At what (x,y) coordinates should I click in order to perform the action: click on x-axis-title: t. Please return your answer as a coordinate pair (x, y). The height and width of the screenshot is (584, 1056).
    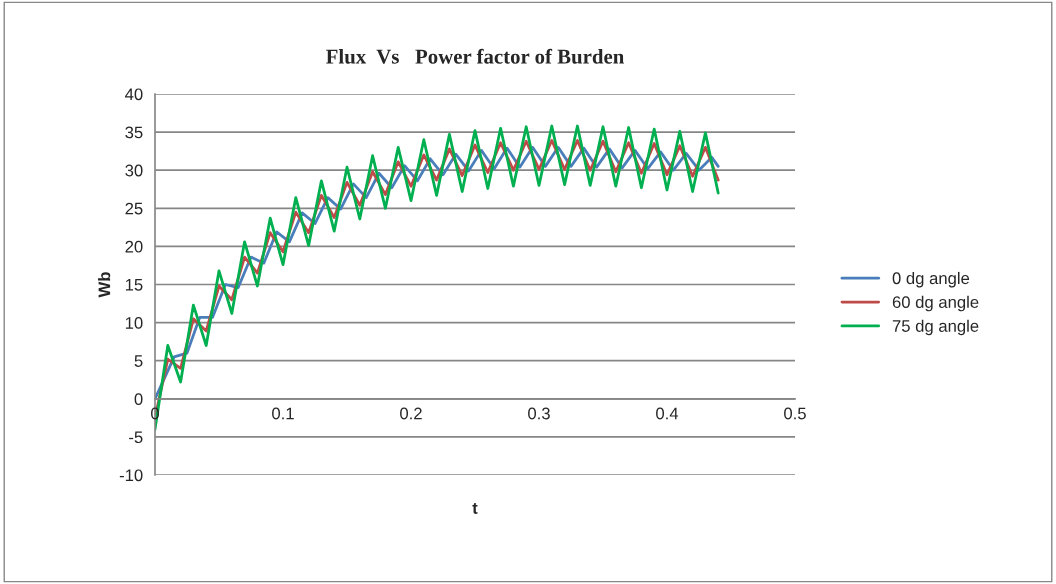
    Looking at the image, I should click on (475, 508).